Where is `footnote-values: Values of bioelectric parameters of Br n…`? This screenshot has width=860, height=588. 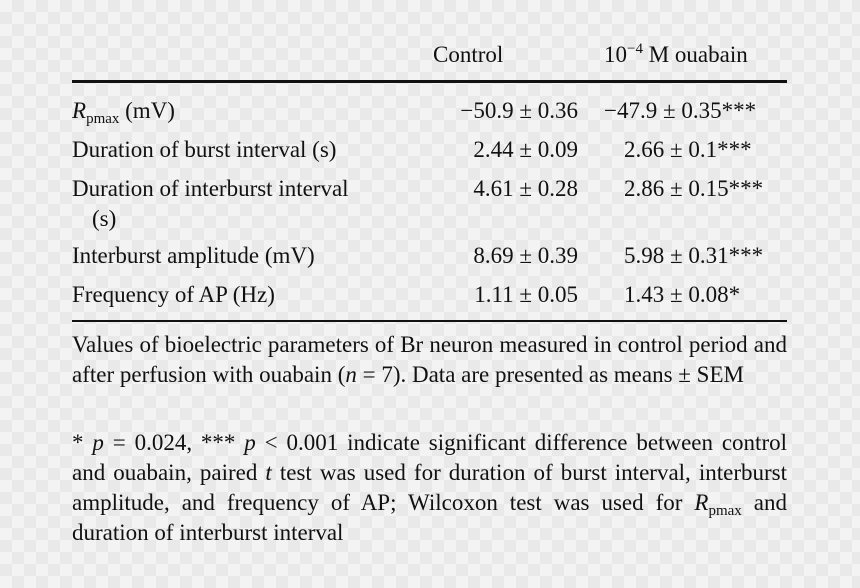 footnote-values: Values of bioelectric parameters of Br n… is located at coordinates (429, 360).